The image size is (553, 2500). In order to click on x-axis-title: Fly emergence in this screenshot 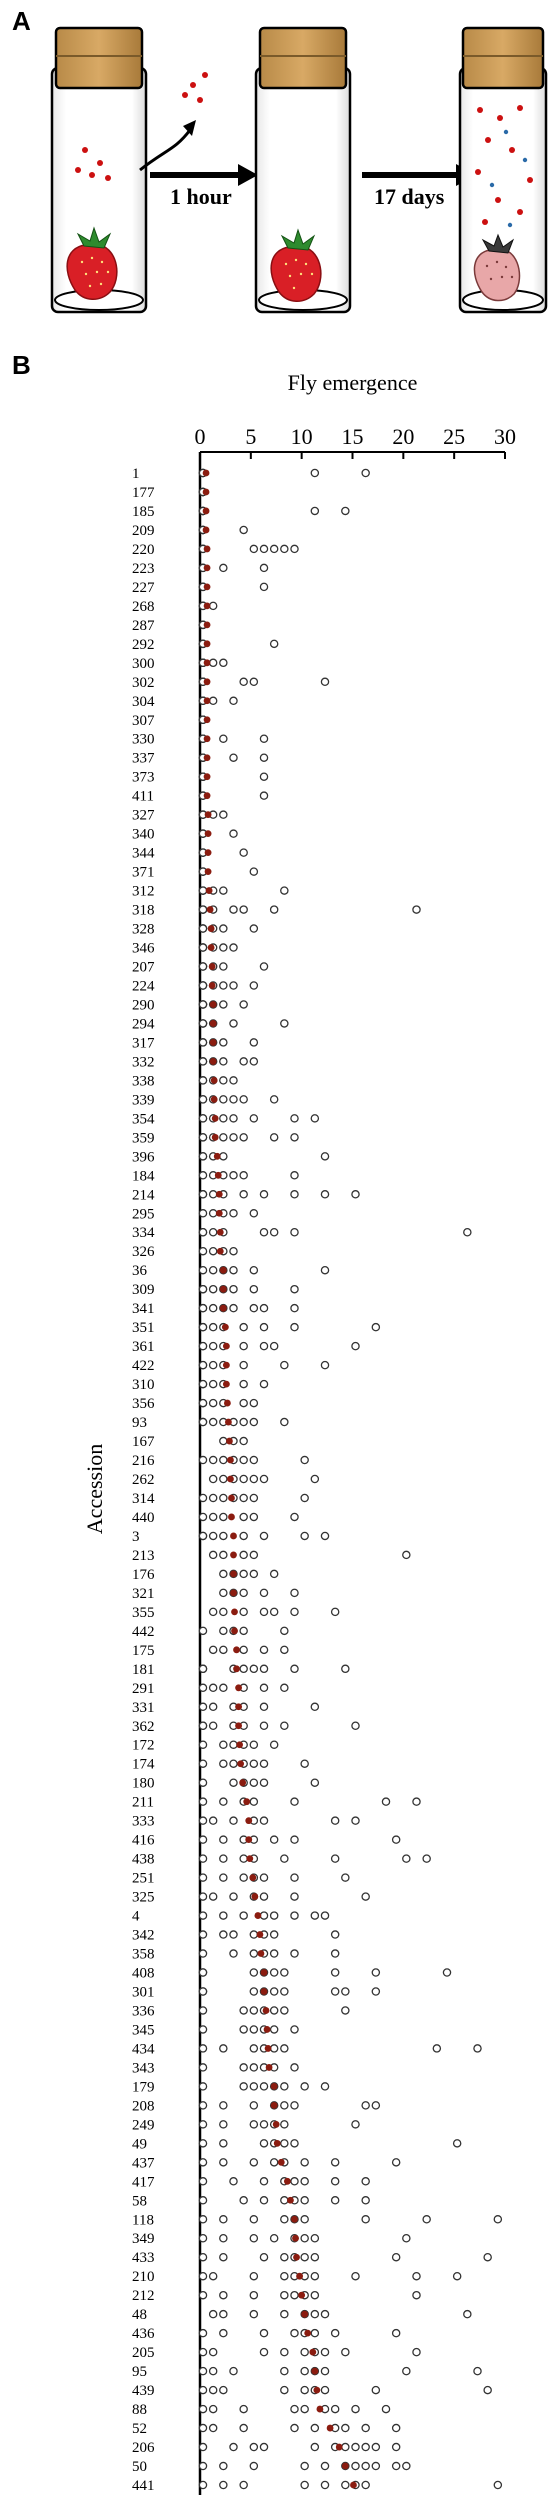, I will do `click(353, 382)`.